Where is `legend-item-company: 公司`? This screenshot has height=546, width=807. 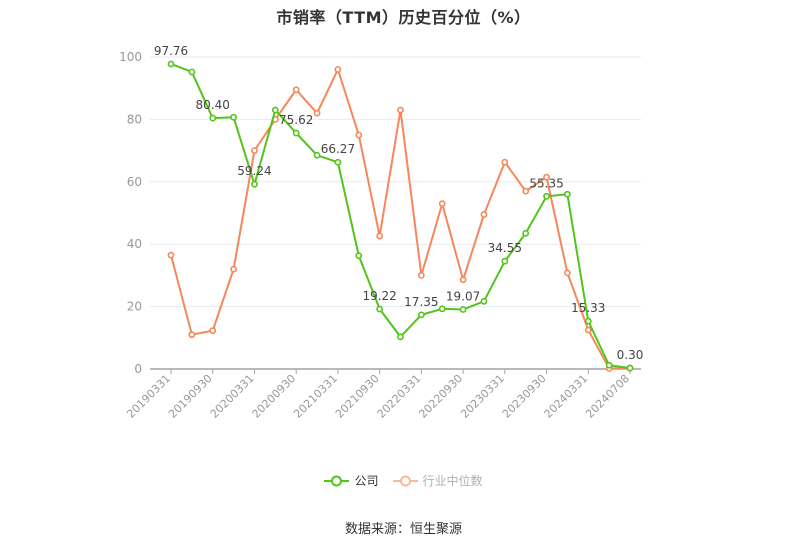 legend-item-company: 公司 is located at coordinates (351, 480).